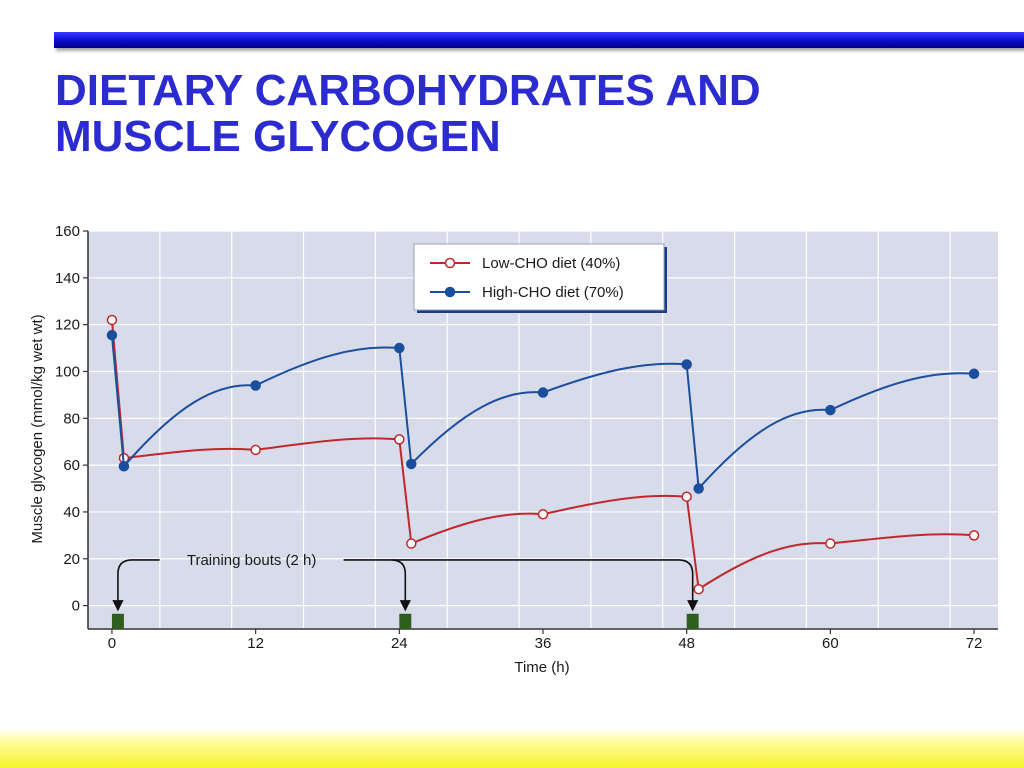 Image resolution: width=1024 pixels, height=768 pixels. I want to click on legend: Low-CHO diet (40%) High-CHO diet (70%), so click(540, 278).